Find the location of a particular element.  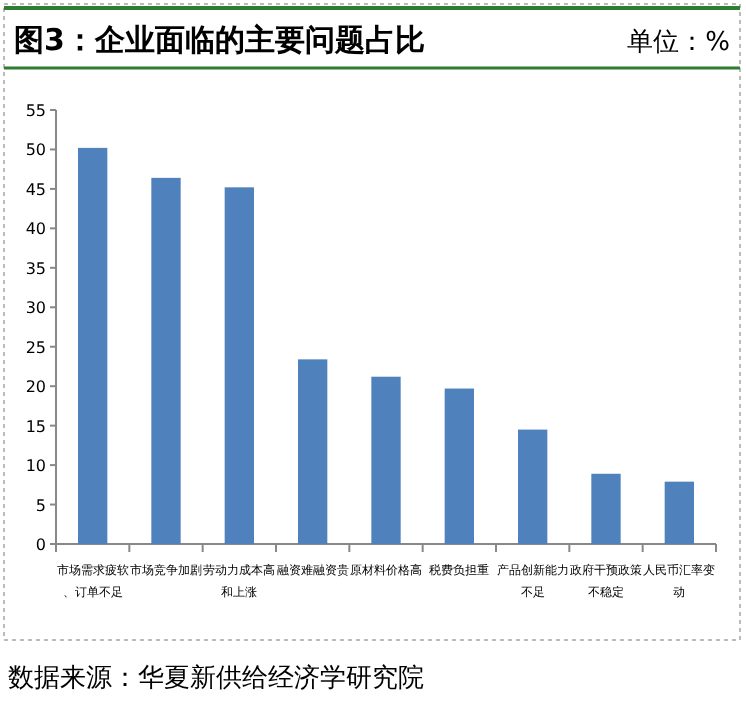

y-tick-label: 40 is located at coordinates (35, 229).